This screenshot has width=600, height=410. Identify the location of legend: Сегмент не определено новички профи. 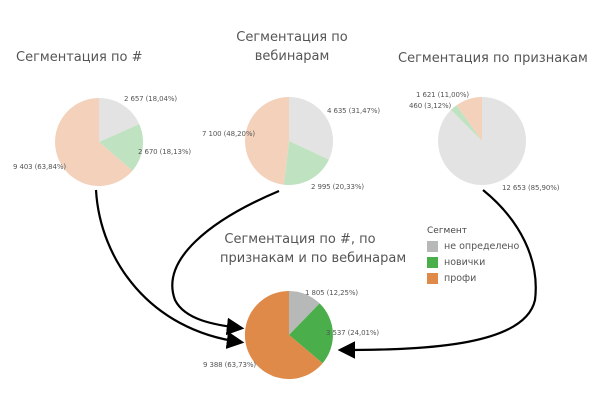
(473, 257).